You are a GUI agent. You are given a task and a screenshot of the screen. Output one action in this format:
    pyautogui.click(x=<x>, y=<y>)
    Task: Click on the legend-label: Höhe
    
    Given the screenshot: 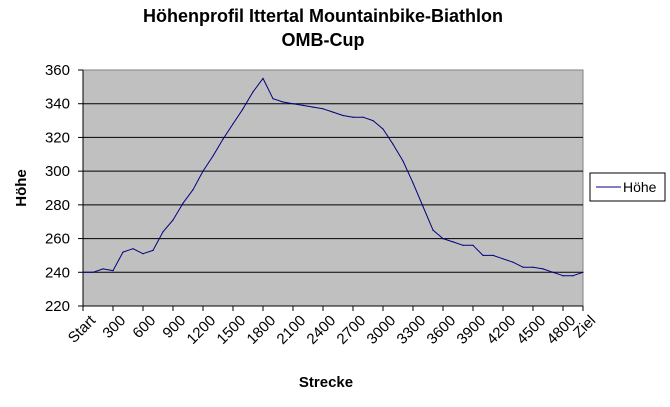 What is the action you would take?
    pyautogui.click(x=640, y=187)
    